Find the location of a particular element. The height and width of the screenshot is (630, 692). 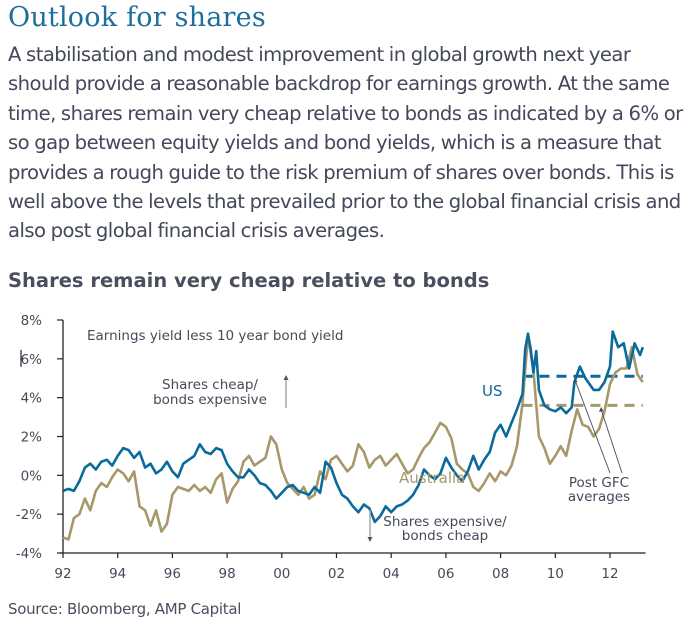

chart-subtitle: Earnings yield less 10 year bond yield is located at coordinates (215, 336).